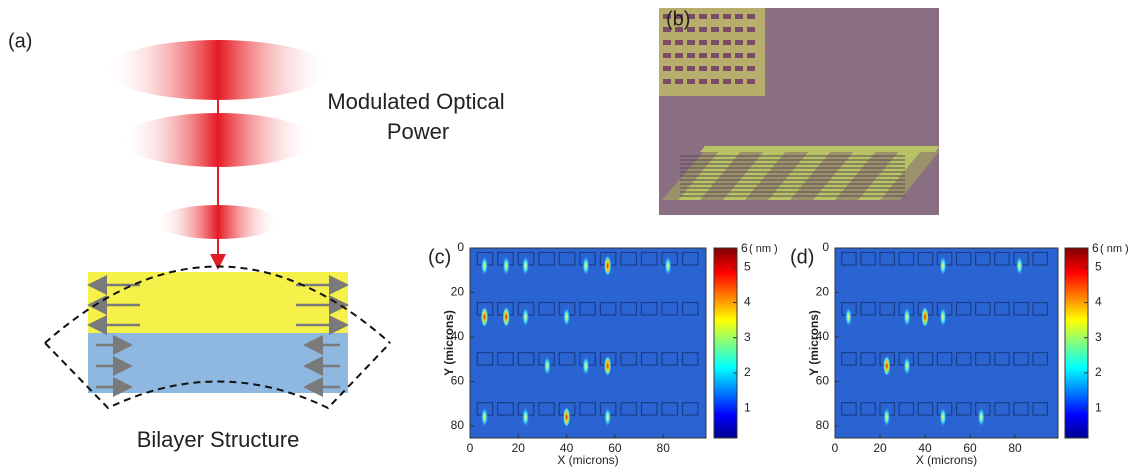  What do you see at coordinates (218, 336) in the screenshot?
I see `stress-arrows` at bounding box center [218, 336].